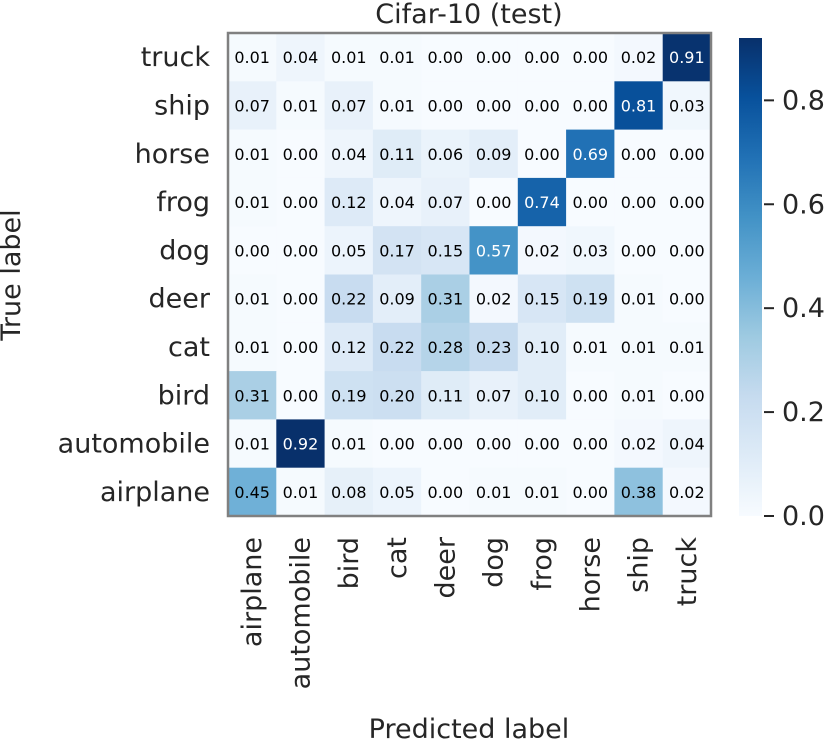 Image resolution: width=830 pixels, height=746 pixels. I want to click on cell-value-label: 0.04, so click(687, 444).